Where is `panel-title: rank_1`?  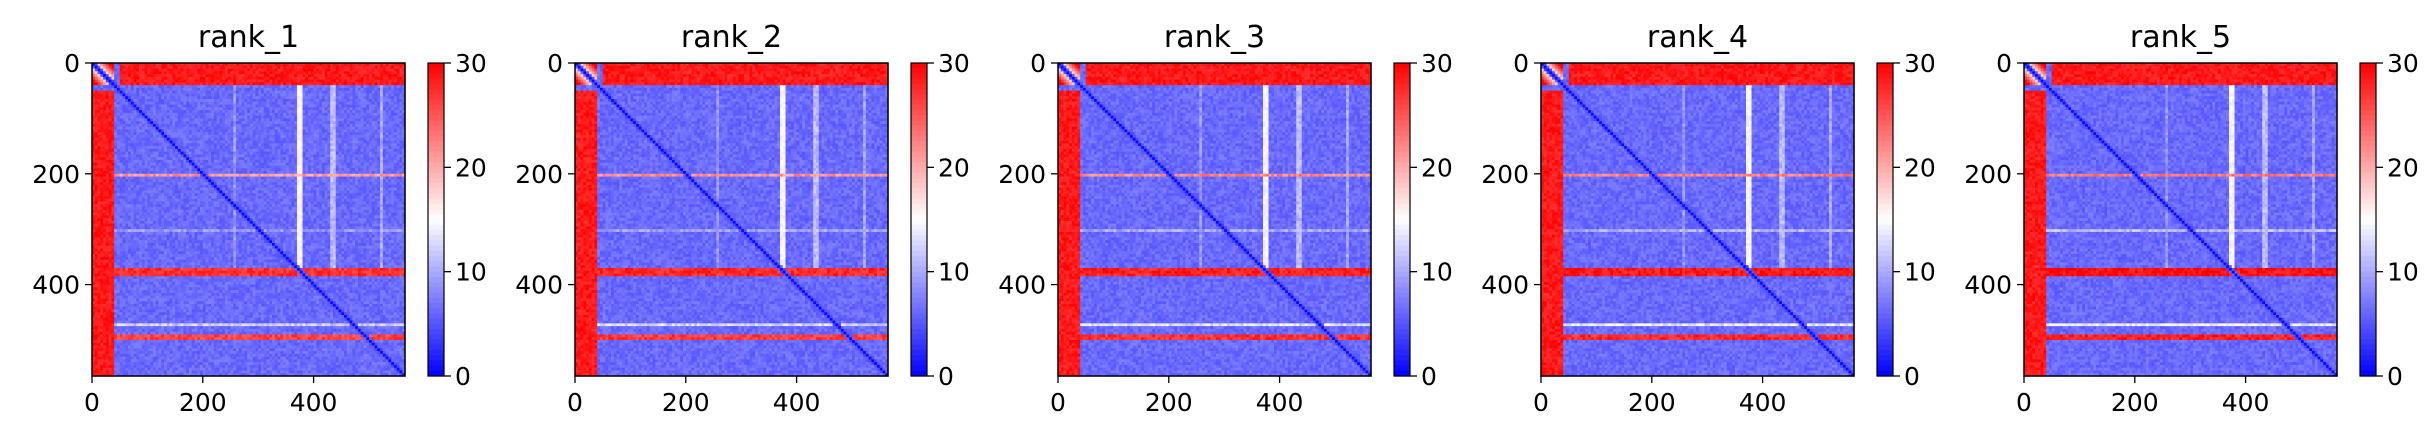 panel-title: rank_1 is located at coordinates (248, 37).